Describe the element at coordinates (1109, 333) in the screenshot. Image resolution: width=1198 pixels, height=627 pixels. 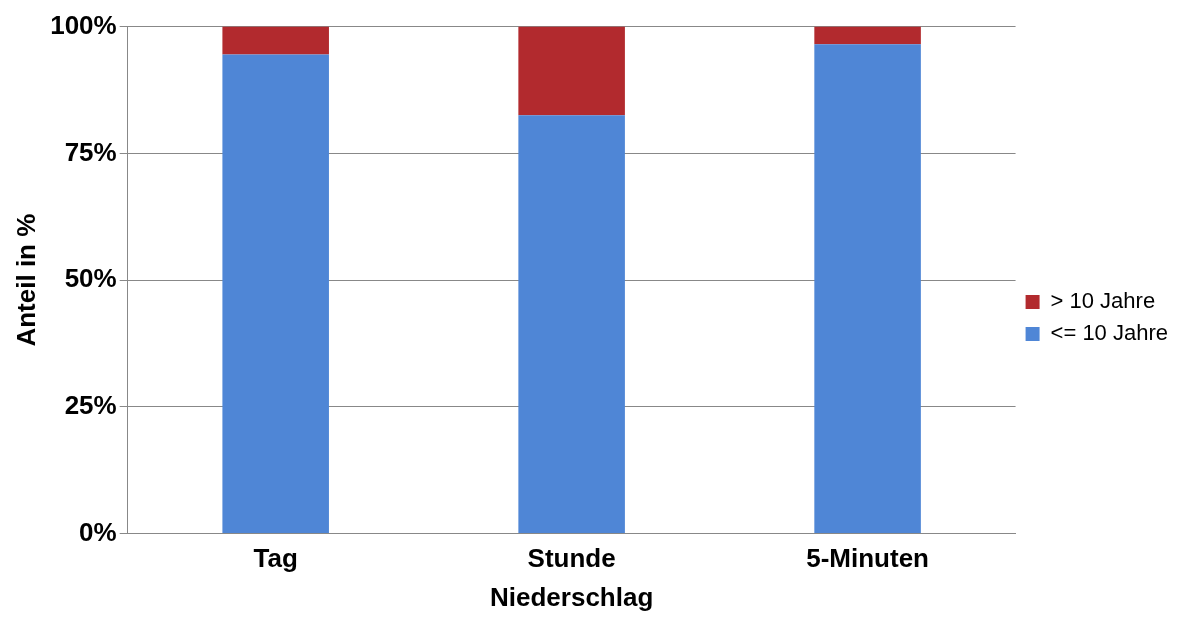
I see `legend-label: <= 10 Jahre` at that location.